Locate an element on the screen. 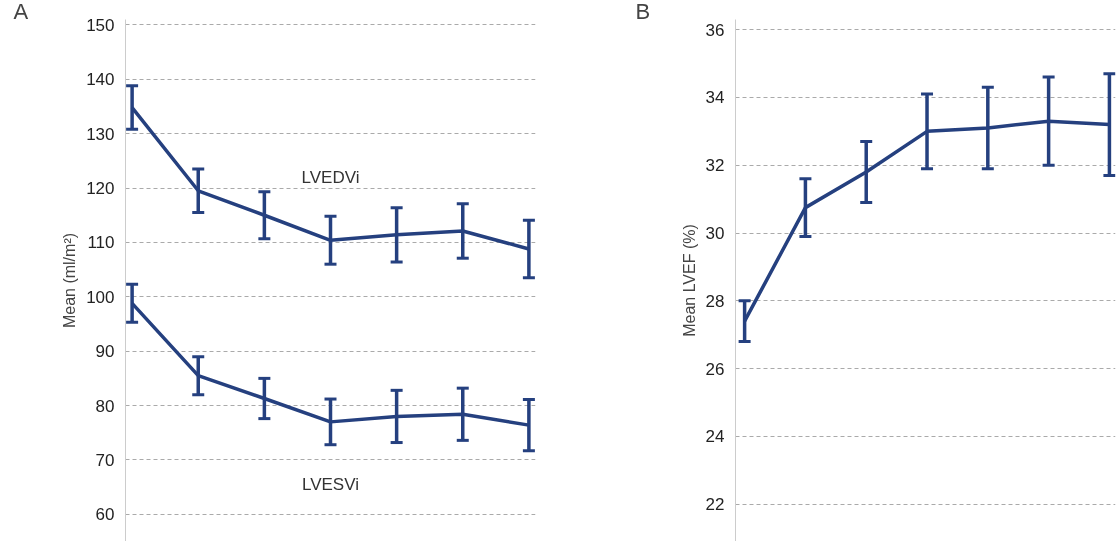 This screenshot has height=541, width=1120. y-tick-label: 34 is located at coordinates (715, 98).